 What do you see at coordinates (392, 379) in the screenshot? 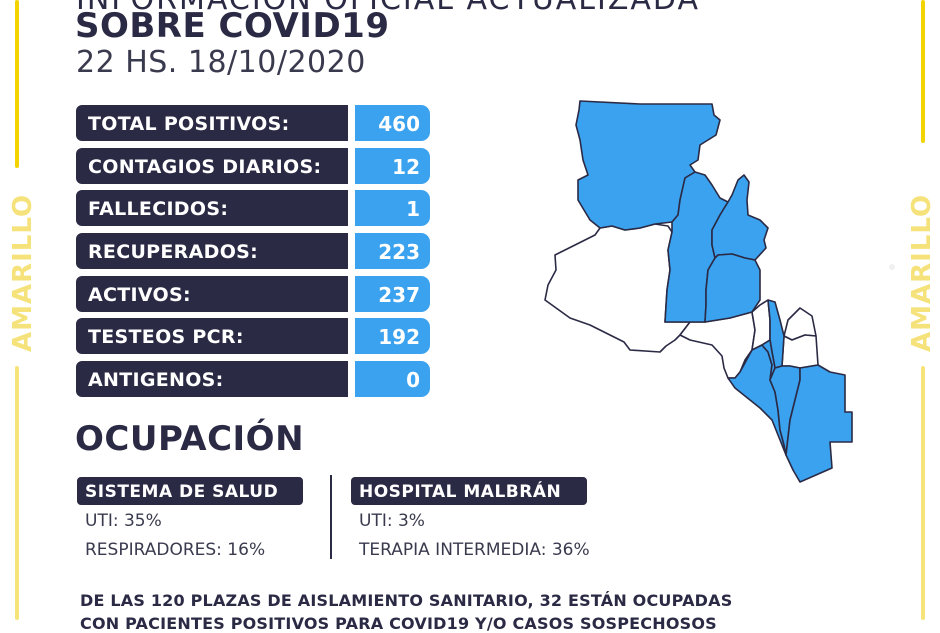
I see `stat-value: 0` at bounding box center [392, 379].